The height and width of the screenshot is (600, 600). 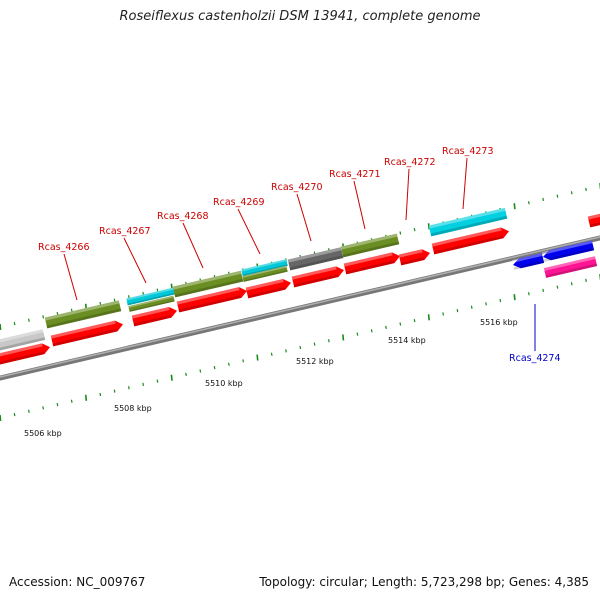 What do you see at coordinates (23, 340) in the screenshot?
I see `feature-grey-block` at bounding box center [23, 340].